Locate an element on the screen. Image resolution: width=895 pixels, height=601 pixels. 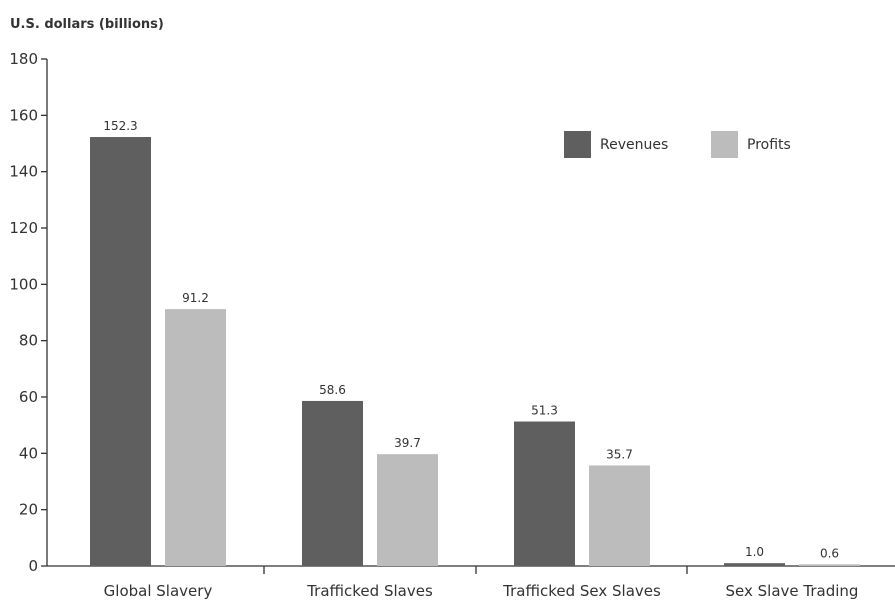
x-category-label: Sex Slave Trading is located at coordinates (792, 591).